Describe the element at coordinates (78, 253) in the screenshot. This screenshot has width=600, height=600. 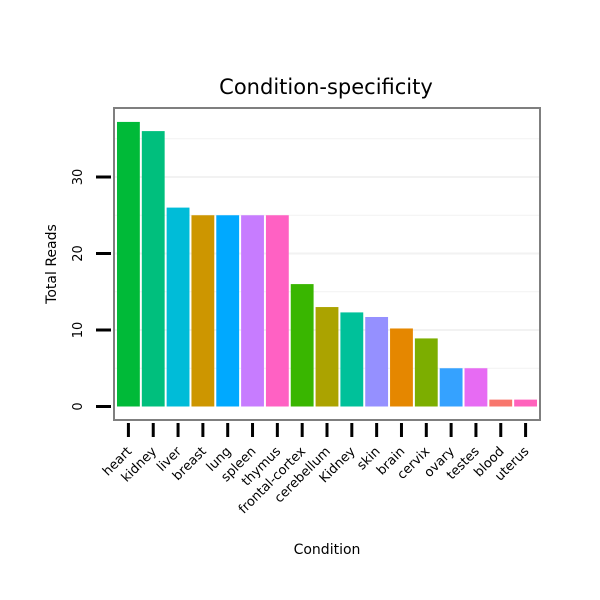
I see `y-tick-label: 20` at that location.